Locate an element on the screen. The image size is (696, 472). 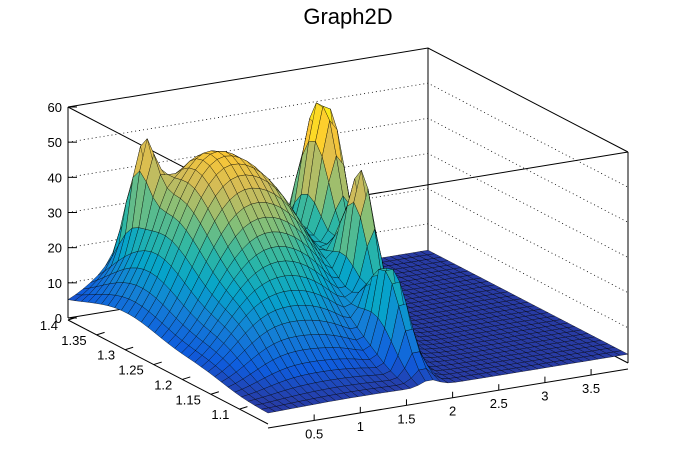
y-tick-label: 1.35 is located at coordinates (73, 340).